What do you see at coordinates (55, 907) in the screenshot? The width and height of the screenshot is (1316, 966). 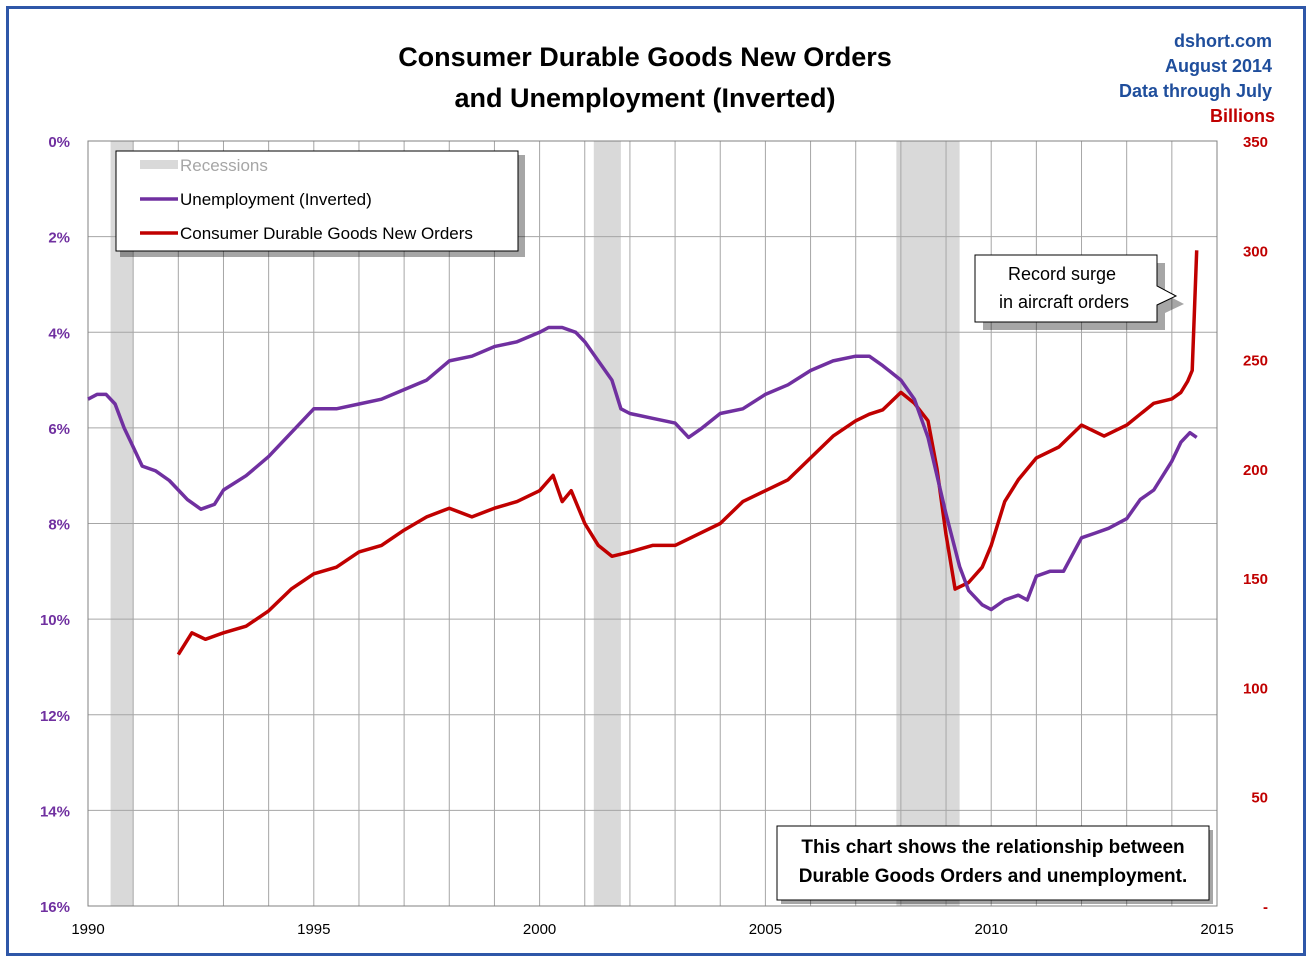 I see `y-left-tick-label: 16%` at bounding box center [55, 907].